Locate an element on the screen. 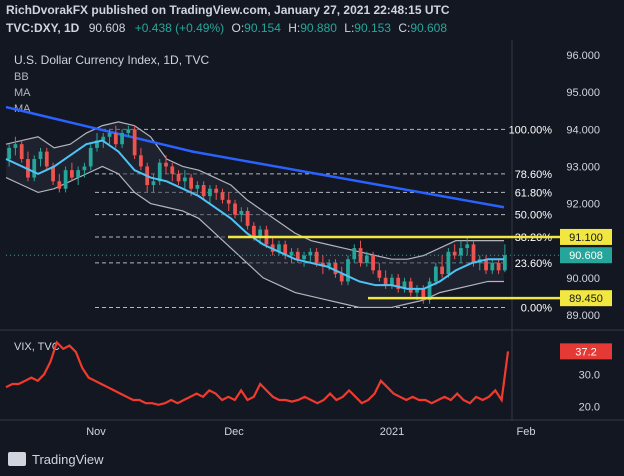 This screenshot has height=476, width=624. x-tick-label: 2021 is located at coordinates (392, 432).